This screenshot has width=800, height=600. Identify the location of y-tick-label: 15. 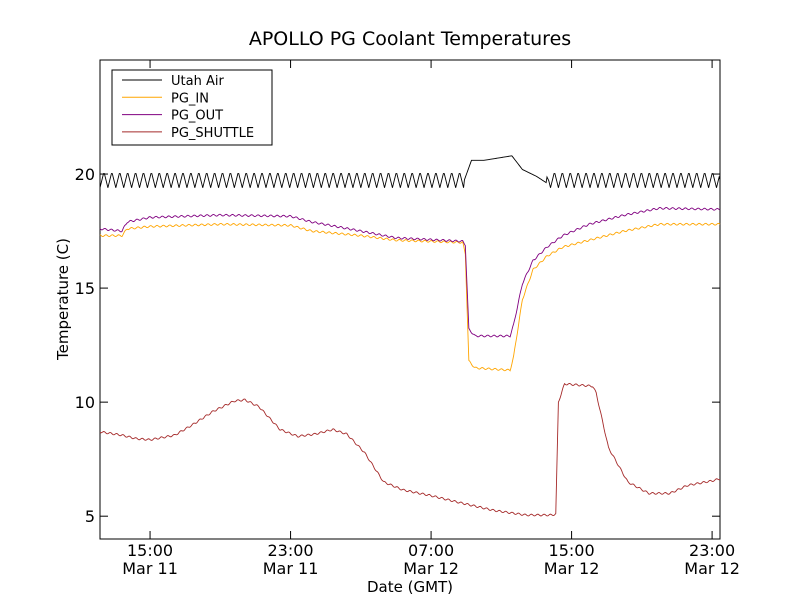
(85, 288).